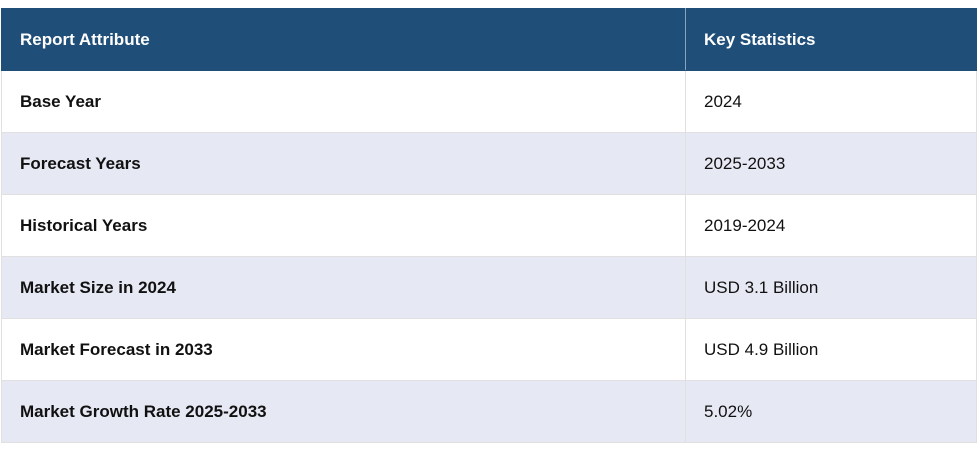 This screenshot has width=978, height=453. What do you see at coordinates (831, 225) in the screenshot?
I see `value-cell: 2019-2024` at bounding box center [831, 225].